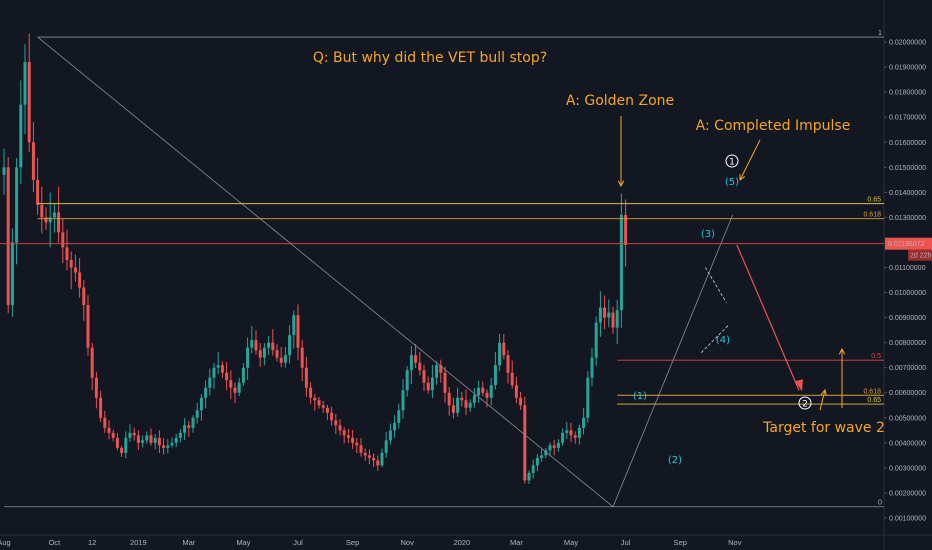 This screenshot has height=550, width=932. Describe the element at coordinates (872, 215) in the screenshot. I see `fib-level-label: 0.618` at that location.